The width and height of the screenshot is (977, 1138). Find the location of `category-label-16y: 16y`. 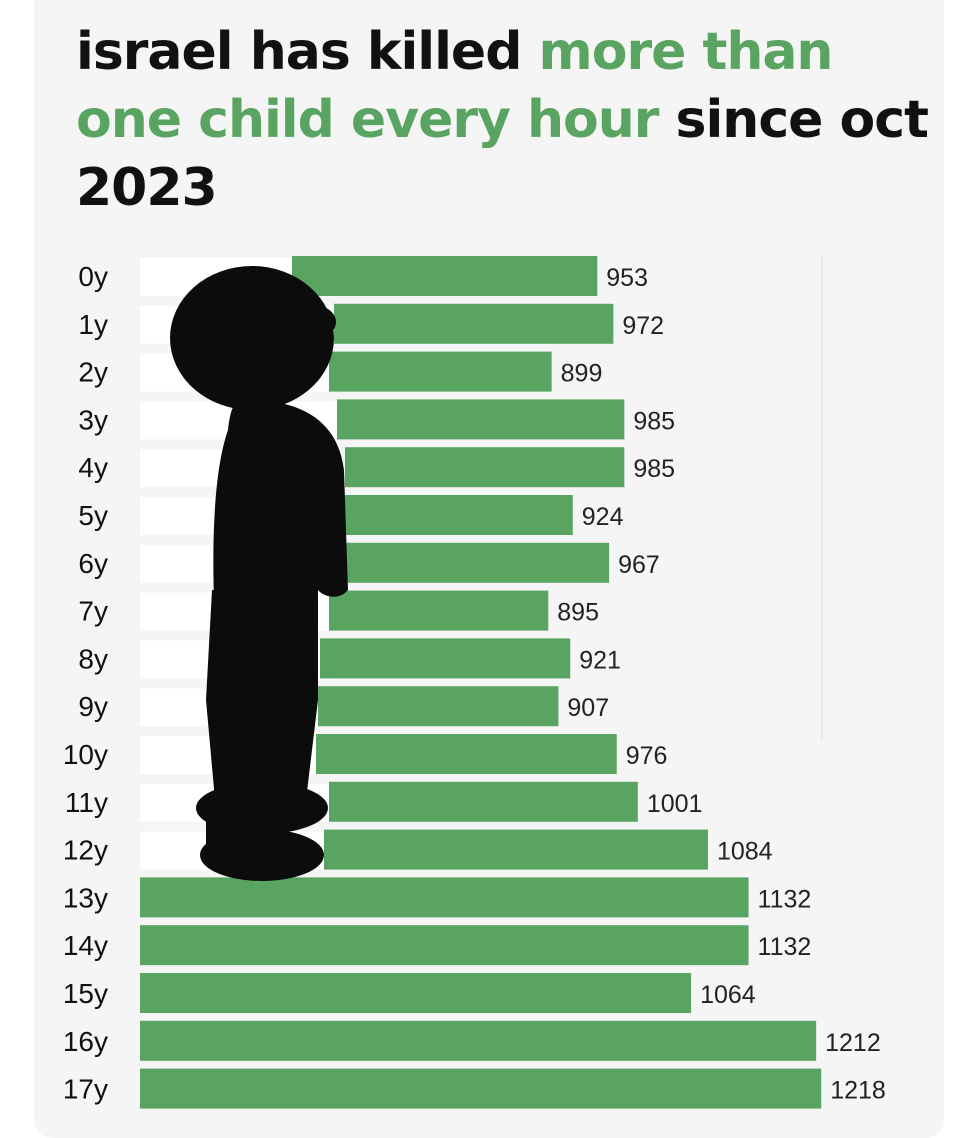

category-label-16y: 16y is located at coordinates (85, 1041).